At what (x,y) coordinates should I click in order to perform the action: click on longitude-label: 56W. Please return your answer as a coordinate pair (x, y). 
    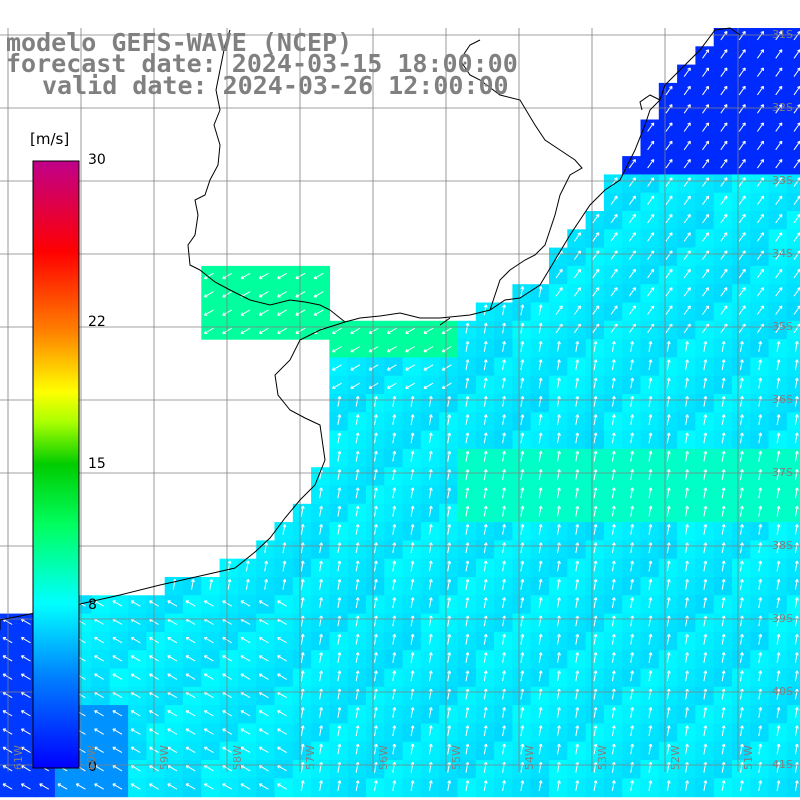
    Looking at the image, I should click on (383, 757).